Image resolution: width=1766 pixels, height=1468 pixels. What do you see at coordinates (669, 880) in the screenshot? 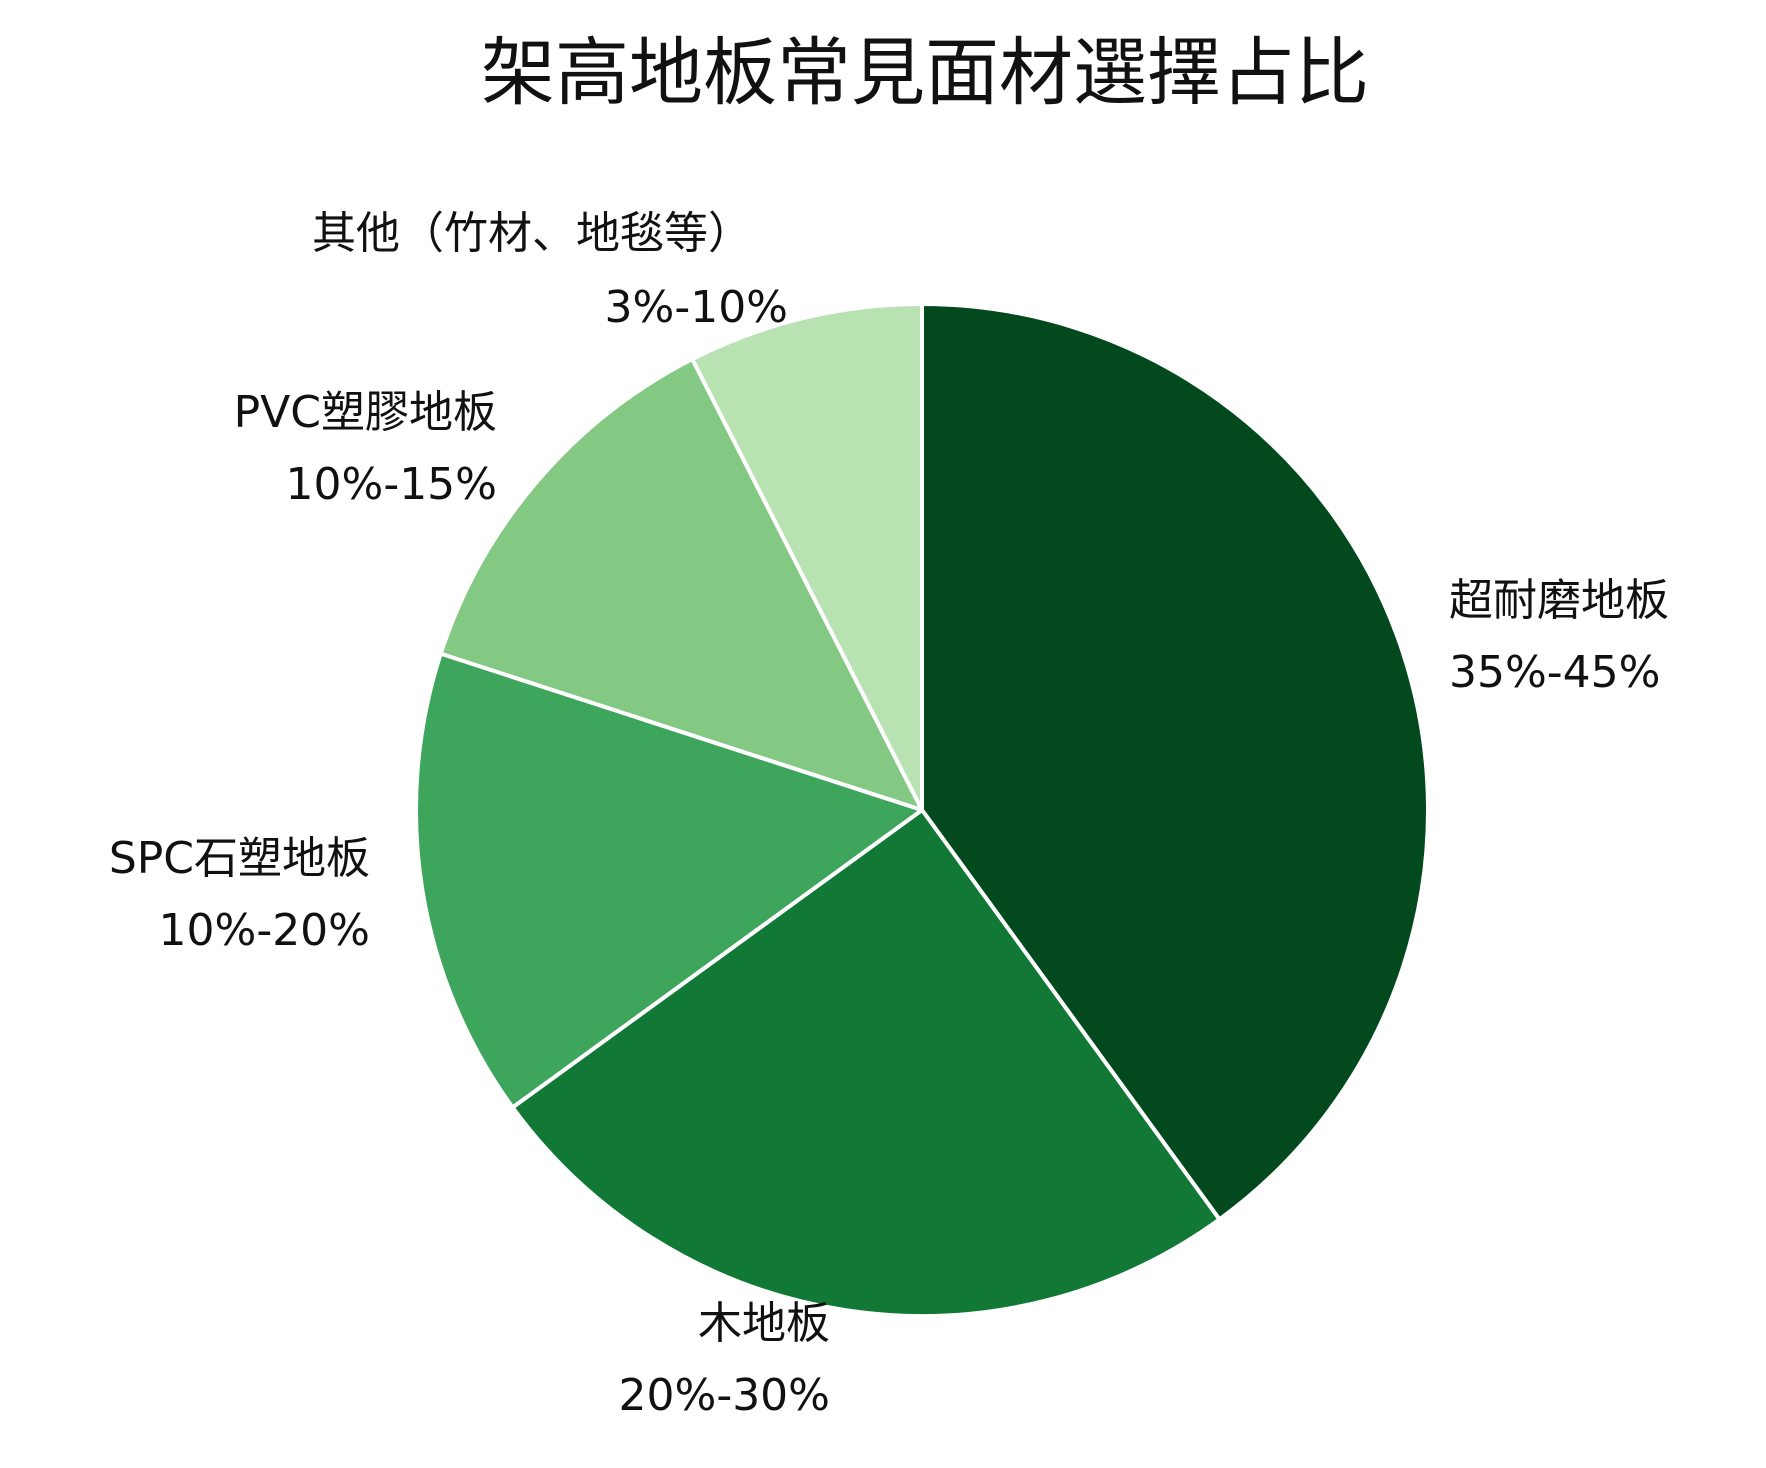
I see `pie-slice-spc` at bounding box center [669, 880].